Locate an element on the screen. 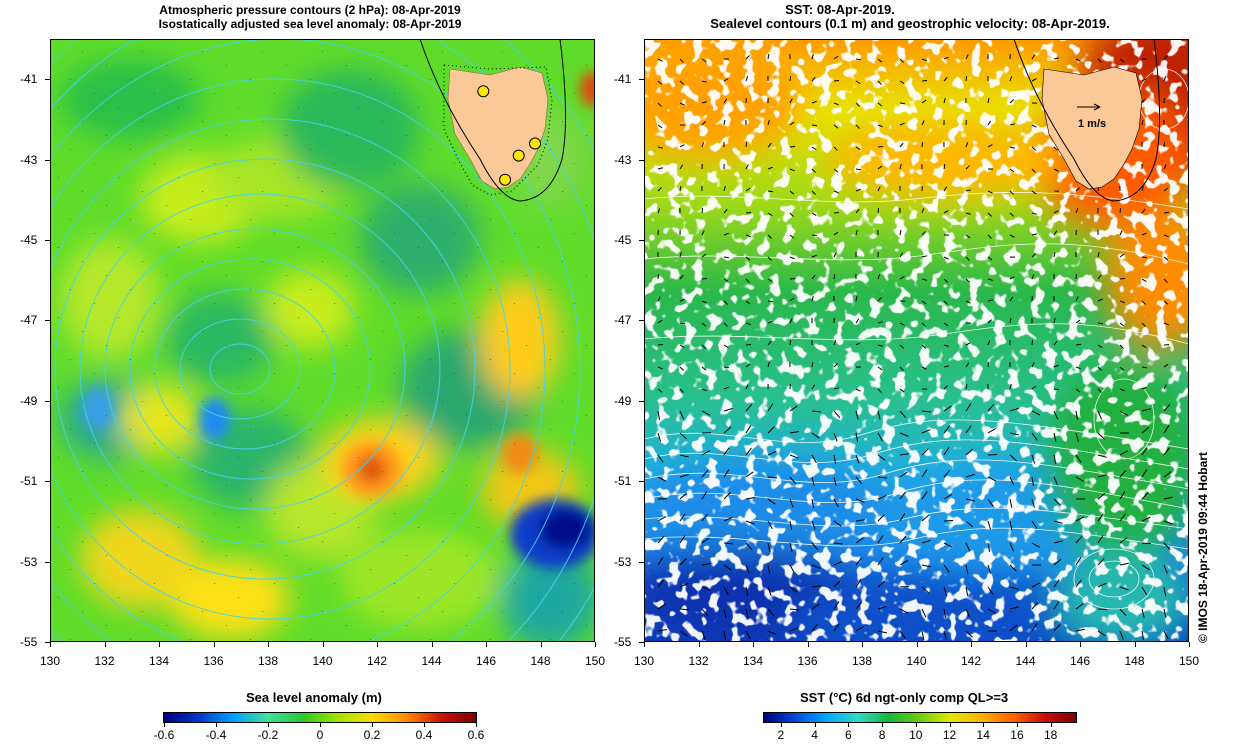 The height and width of the screenshot is (750, 1250). left-lat-tick-mark is located at coordinates (47, 562).